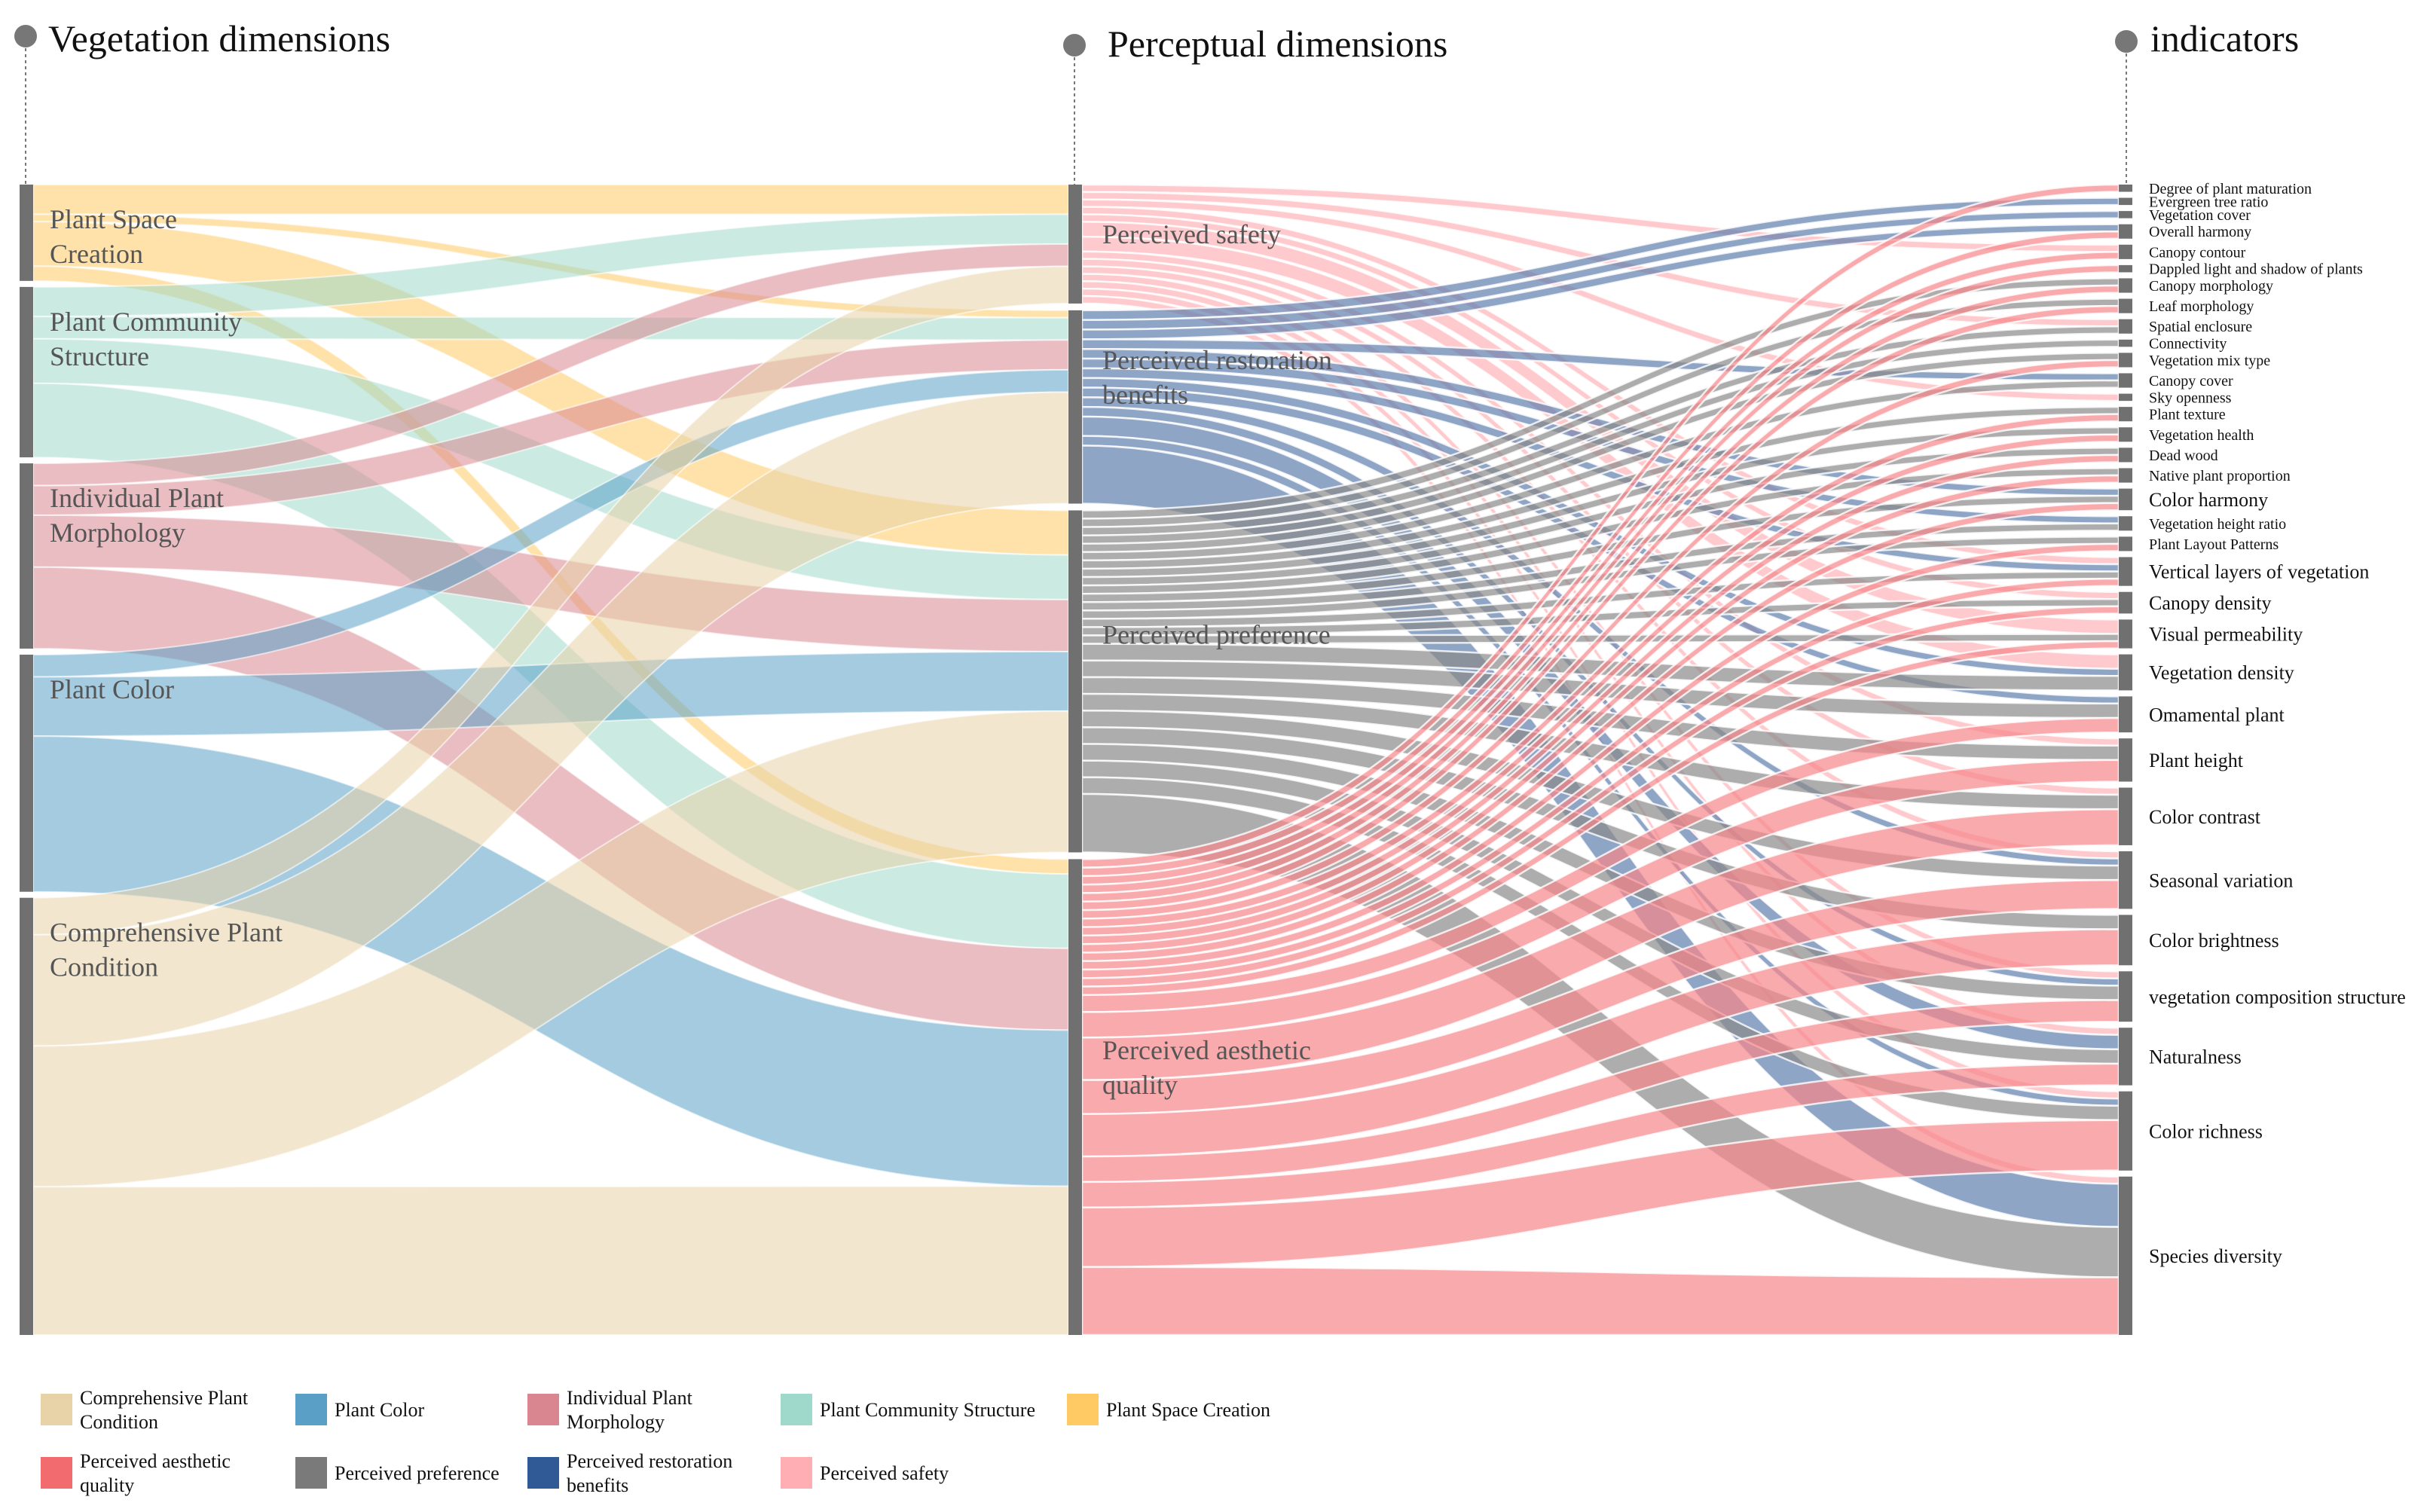  Describe the element at coordinates (2125, 996) in the screenshot. I see `node-vegetation-composition-structure` at that location.